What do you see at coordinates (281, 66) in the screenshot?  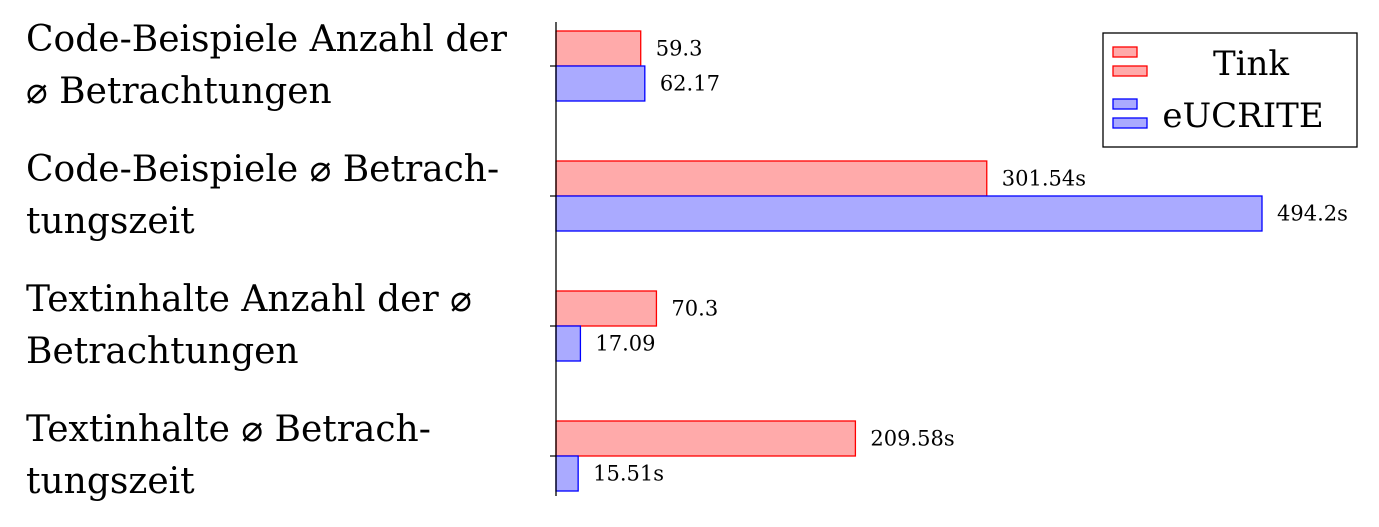 I see `category-label: Code-Beispiele Anzahl der ⌀ Betrachtungen` at bounding box center [281, 66].